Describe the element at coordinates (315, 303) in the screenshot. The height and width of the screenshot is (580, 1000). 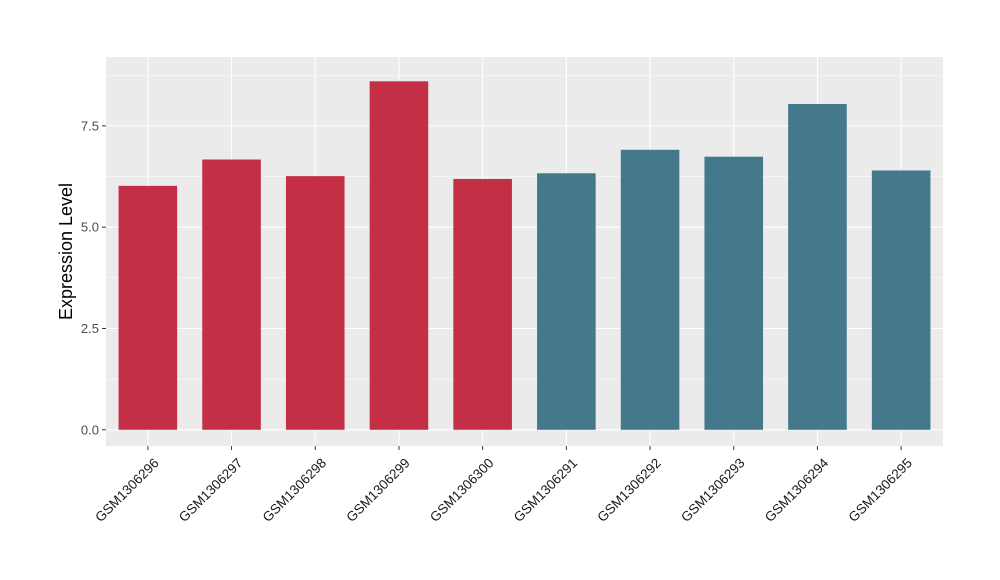
I see `bar-GSM1306298` at that location.